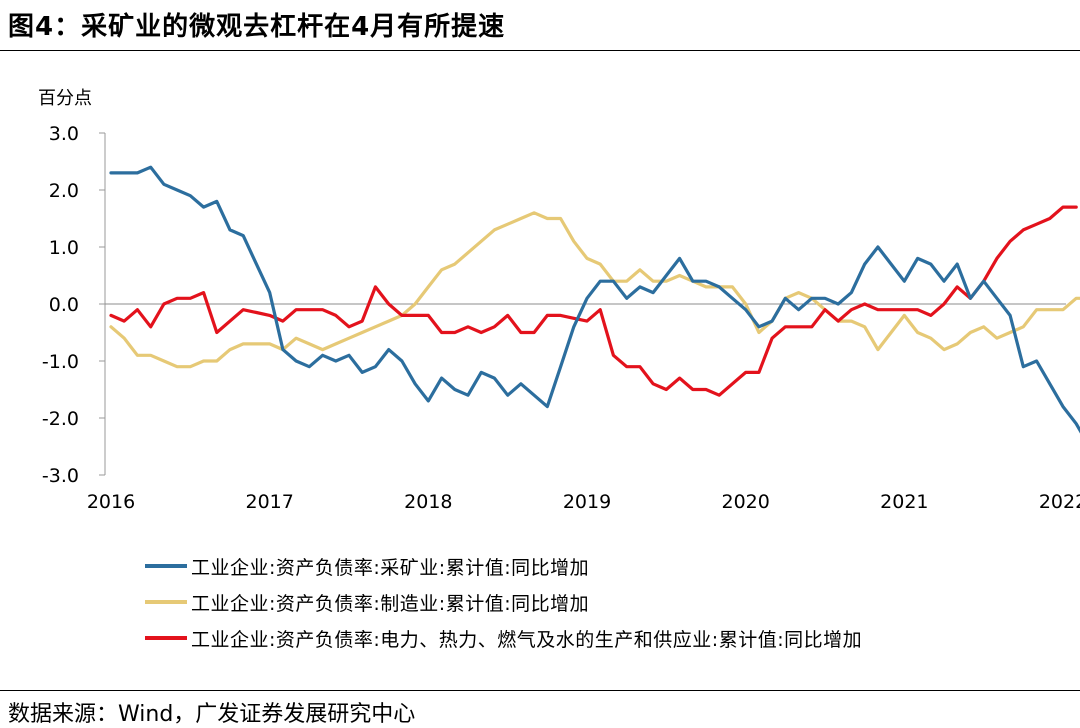 Image resolution: width=1080 pixels, height=728 pixels. I want to click on x-axis: 2016 2017 2018 2019 2020 2021 2022, so click(583, 502).